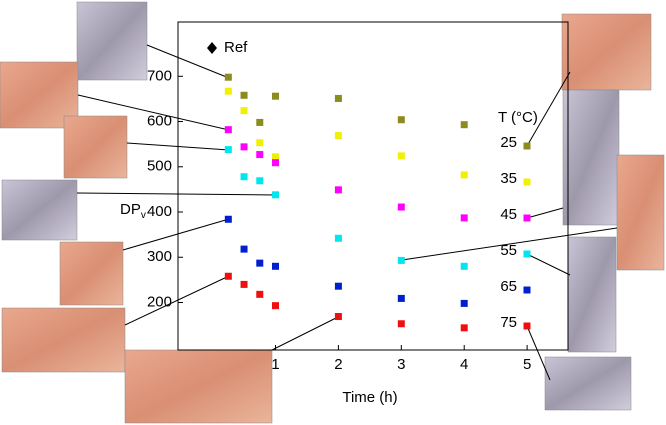 The image size is (666, 425). What do you see at coordinates (159, 301) in the screenshot?
I see `y-tick-label: 200` at bounding box center [159, 301].